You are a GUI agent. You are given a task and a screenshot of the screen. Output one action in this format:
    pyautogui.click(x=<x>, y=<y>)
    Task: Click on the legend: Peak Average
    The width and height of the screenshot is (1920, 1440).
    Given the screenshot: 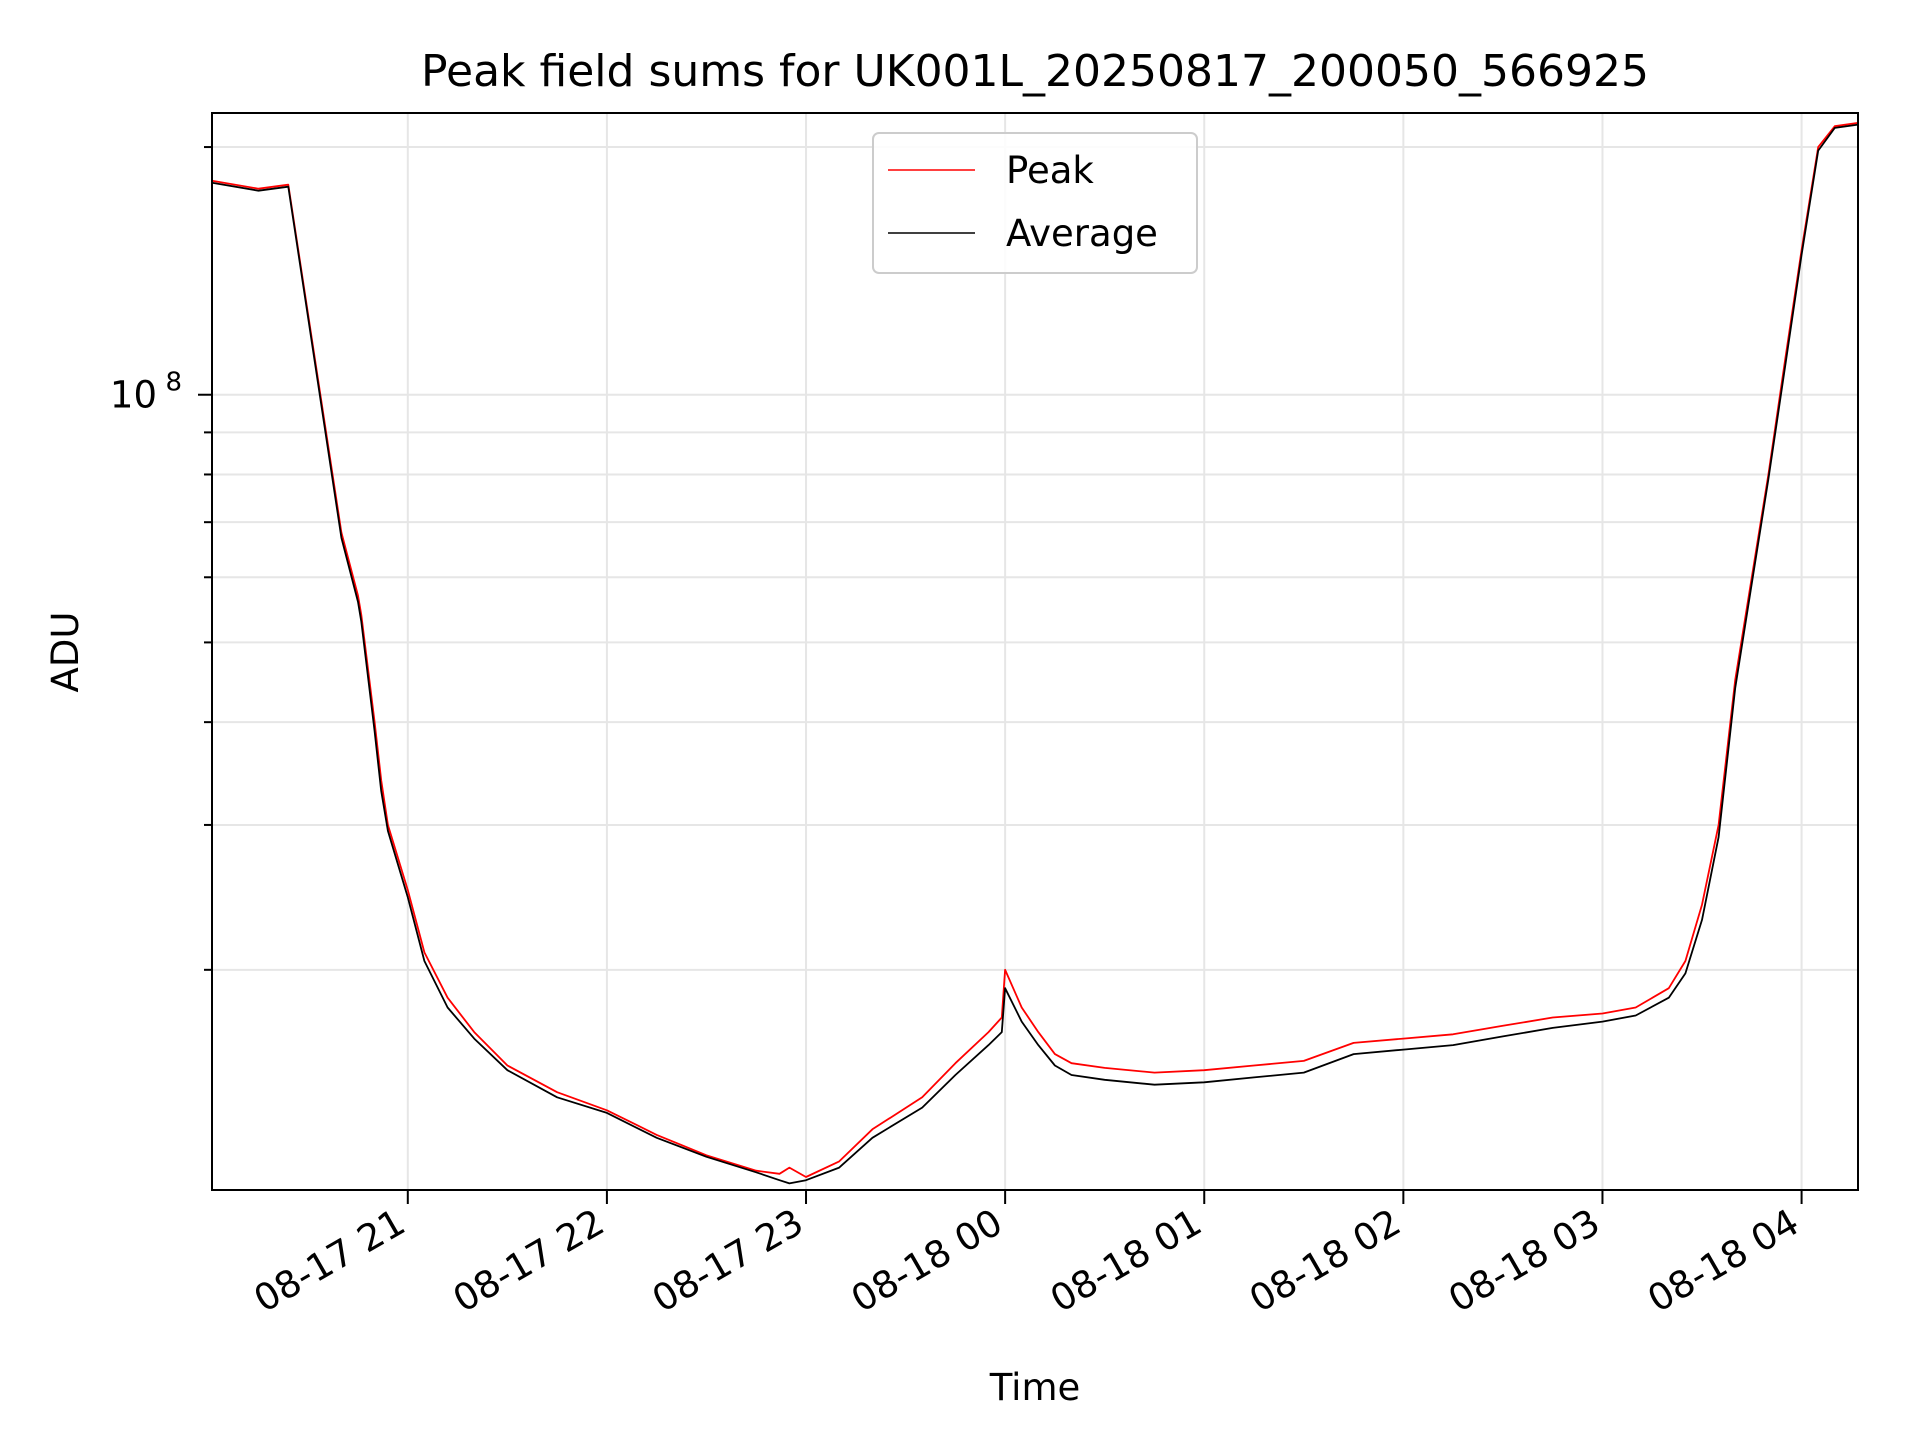 What is the action you would take?
    pyautogui.click(x=1035, y=203)
    